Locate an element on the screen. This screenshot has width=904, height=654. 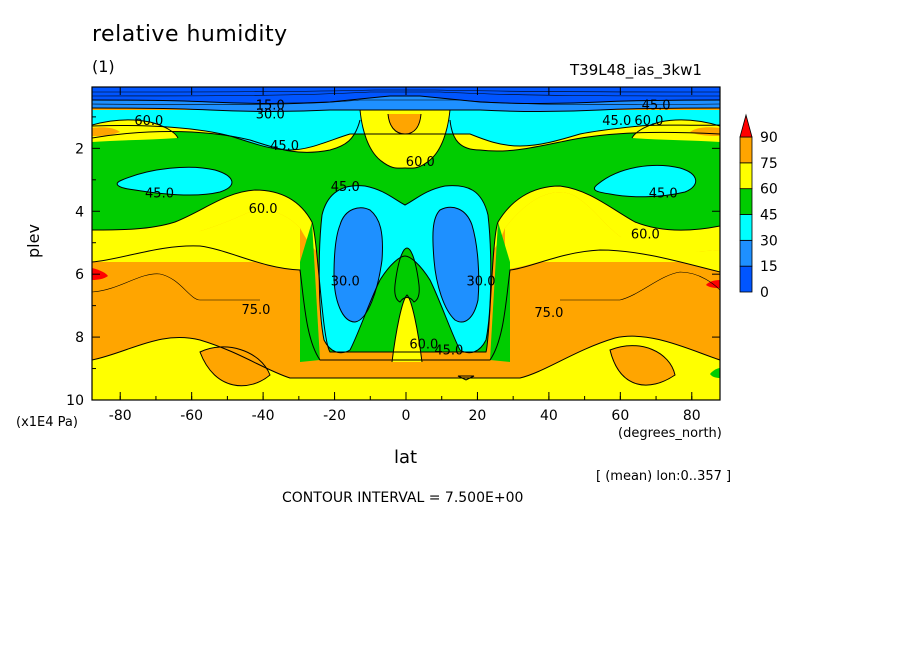
x-tick-label: 40 is located at coordinates (549, 416).